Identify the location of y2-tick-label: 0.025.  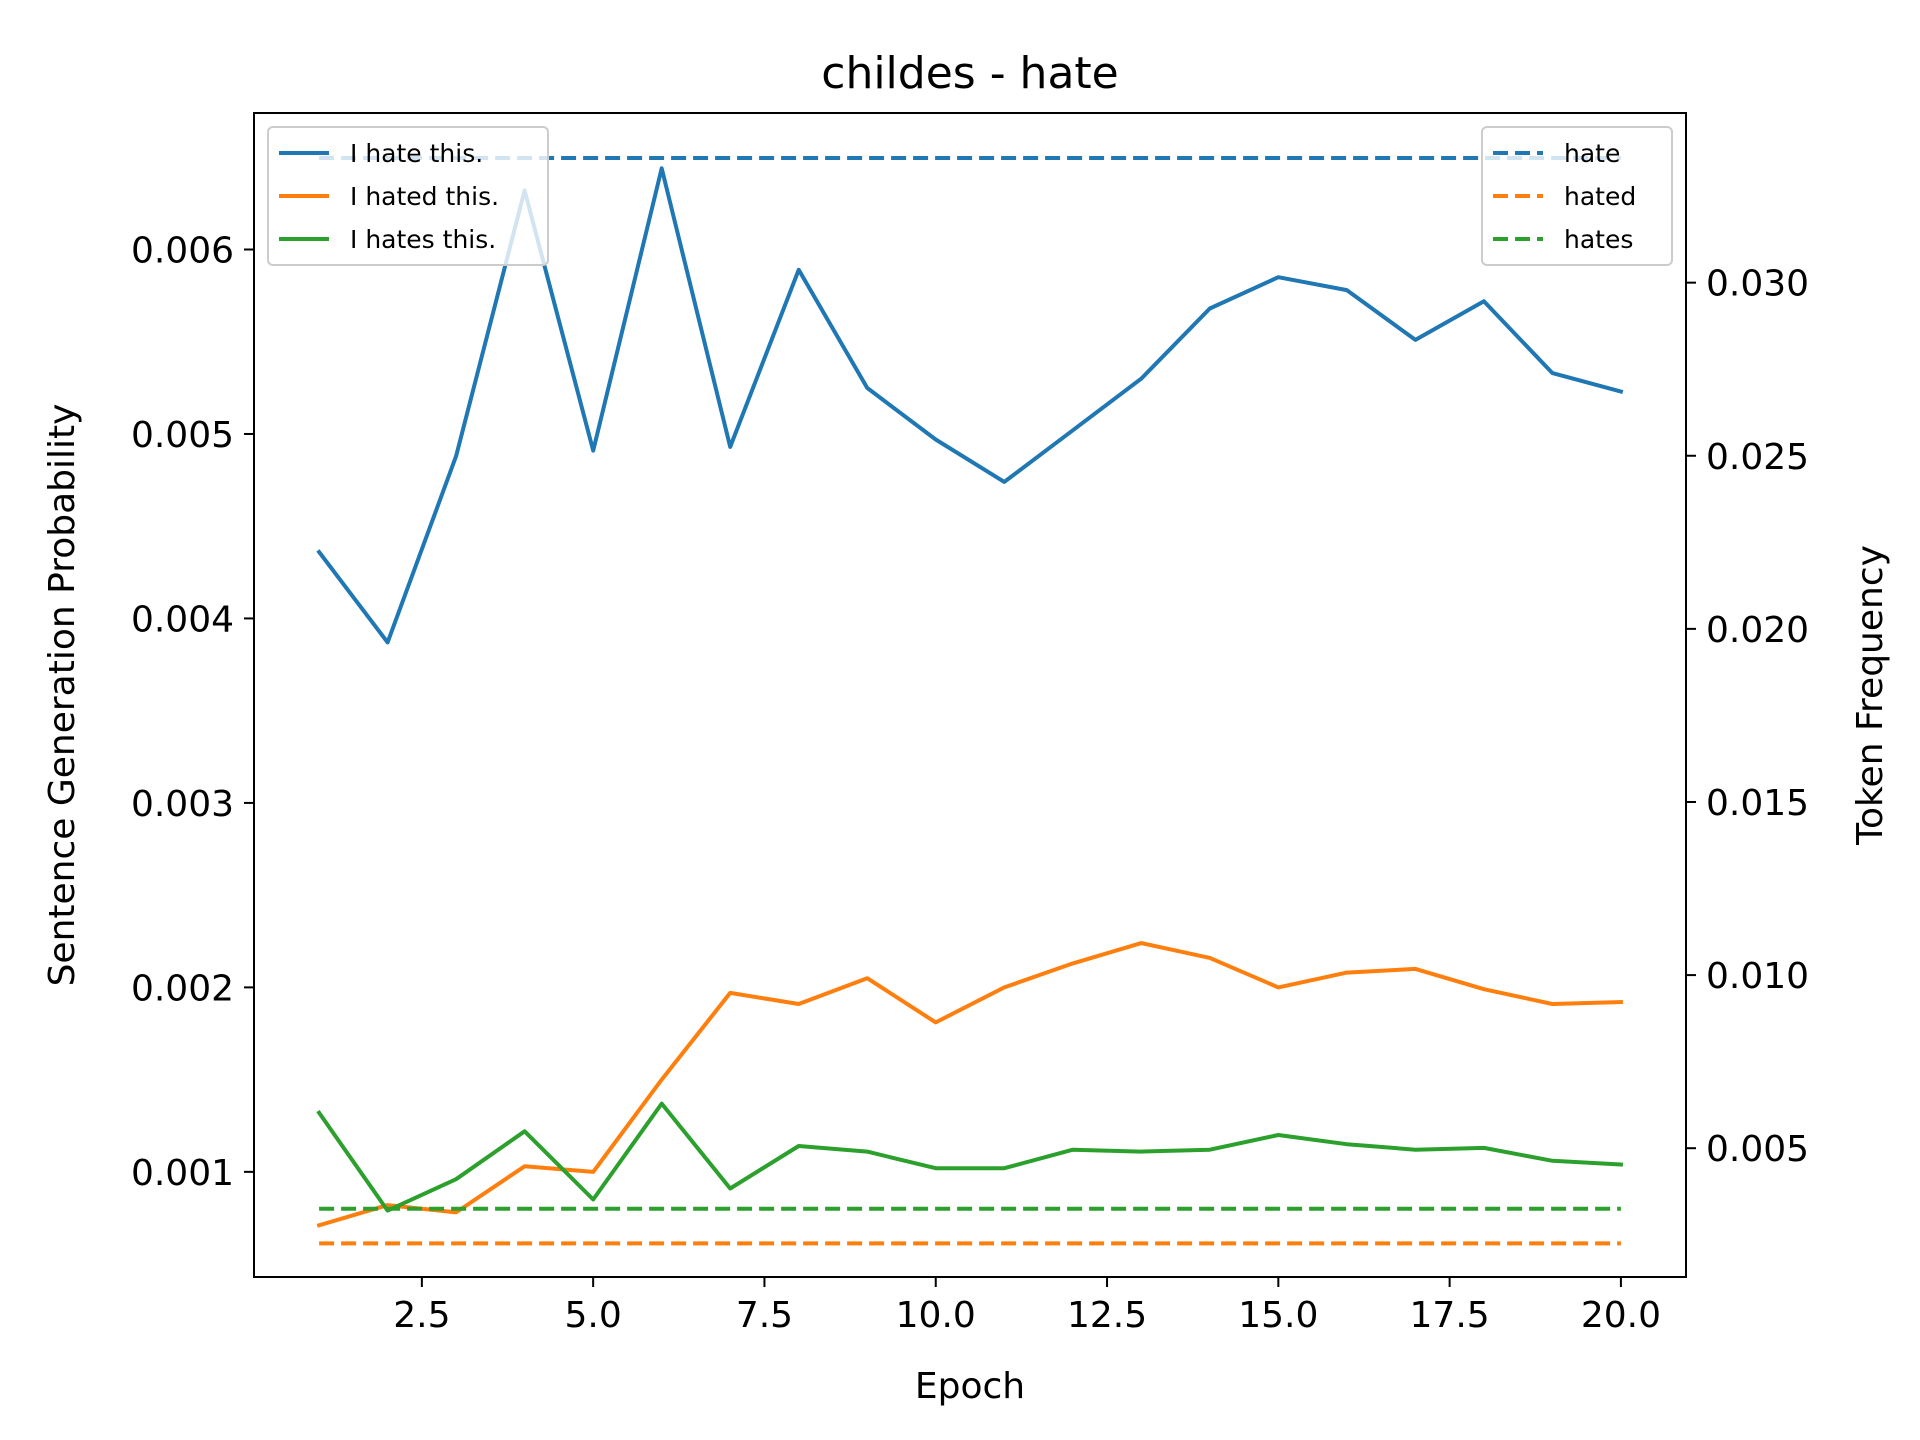
(1757, 457).